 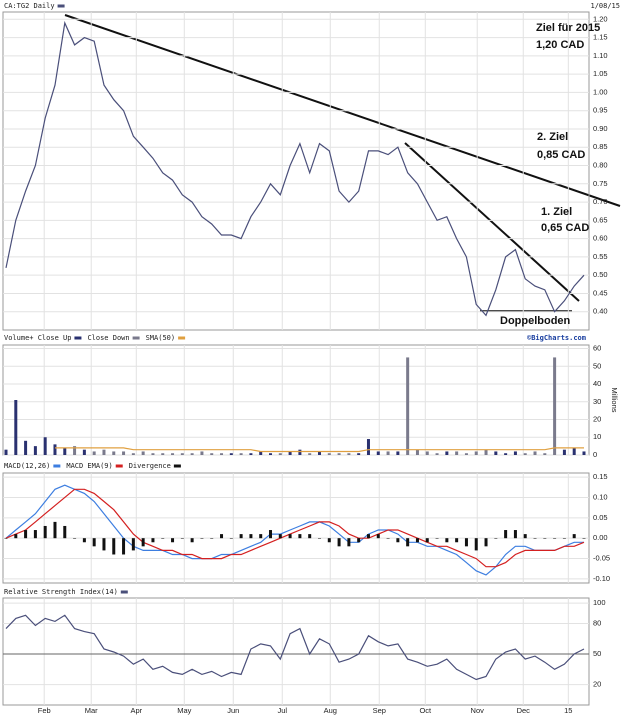 What do you see at coordinates (29, 6) in the screenshot?
I see `legend-label: CA:TG2 Daily` at bounding box center [29, 6].